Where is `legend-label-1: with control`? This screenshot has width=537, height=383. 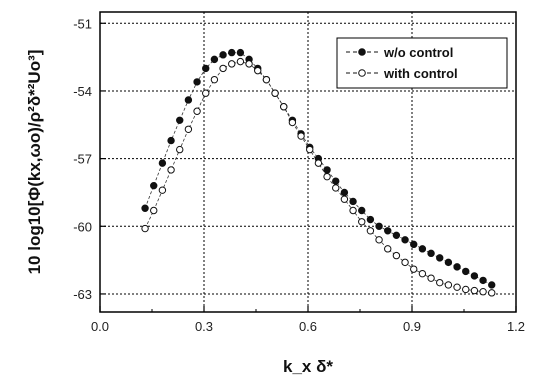 legend-label-1: with control is located at coordinates (420, 73).